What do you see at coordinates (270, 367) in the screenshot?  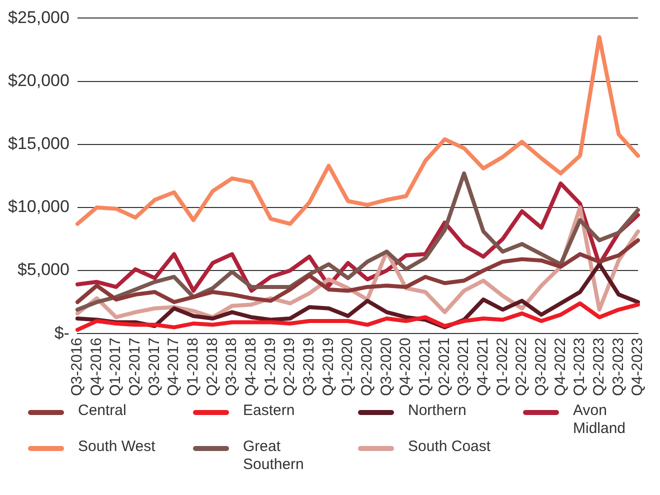 I see `x-tick-label: Q1-2019` at bounding box center [270, 367].